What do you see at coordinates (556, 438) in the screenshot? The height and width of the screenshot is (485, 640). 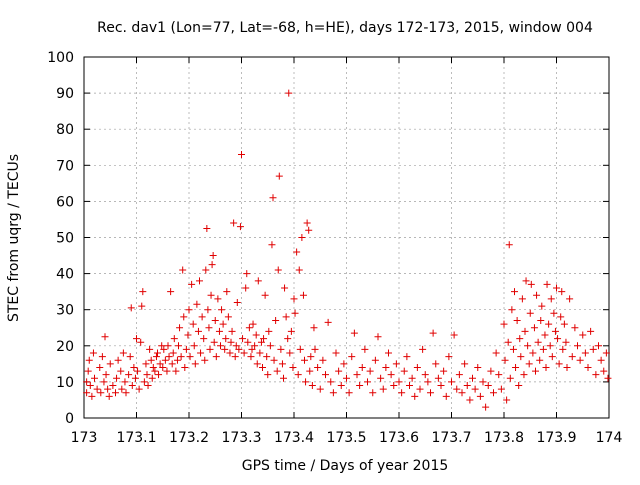 I see `x-tick-label: 173.9` at bounding box center [556, 438].